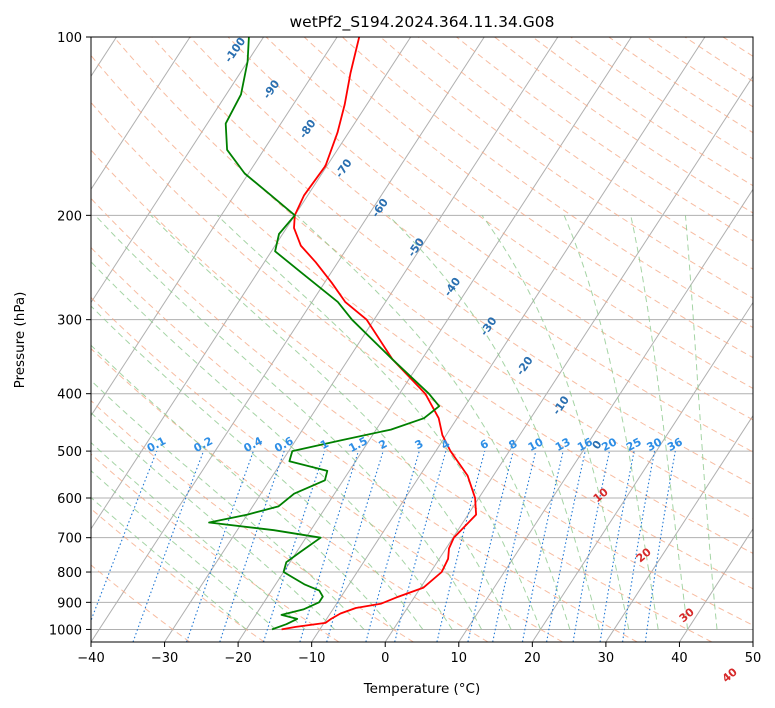 This screenshot has width=775, height=708. Describe the element at coordinates (69, 321) in the screenshot. I see `y-tick-label: 300` at that location.